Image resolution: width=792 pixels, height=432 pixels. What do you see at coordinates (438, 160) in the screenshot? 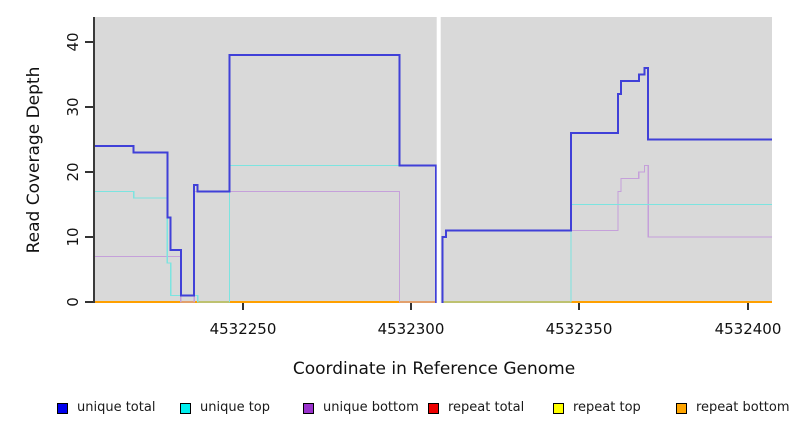
I see `no-data-gap-stripe` at bounding box center [438, 160].